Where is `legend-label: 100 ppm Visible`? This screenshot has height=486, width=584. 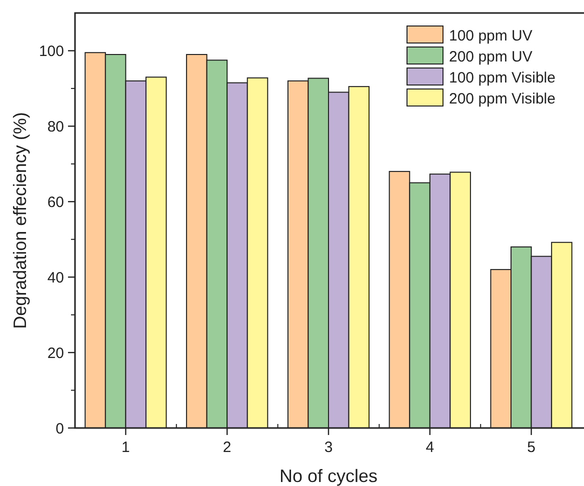 legend-label: 100 ppm Visible is located at coordinates (502, 77).